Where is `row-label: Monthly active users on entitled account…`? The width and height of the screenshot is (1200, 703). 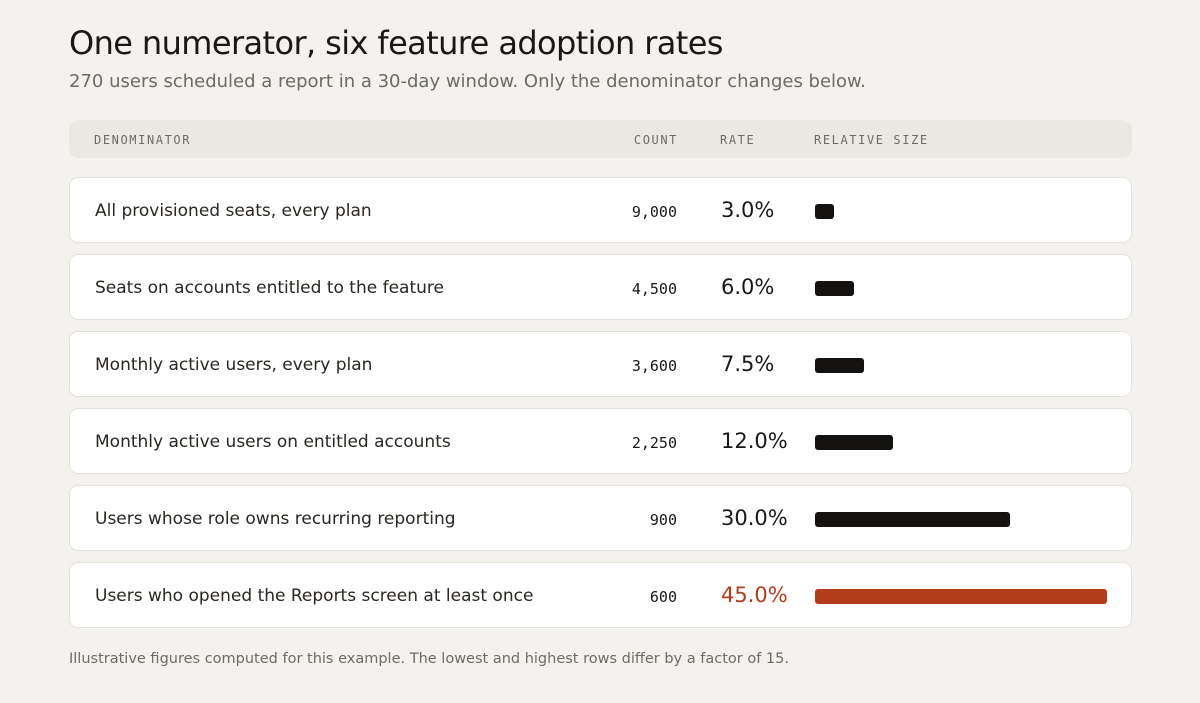 row-label: Monthly active users on entitled account… is located at coordinates (273, 442).